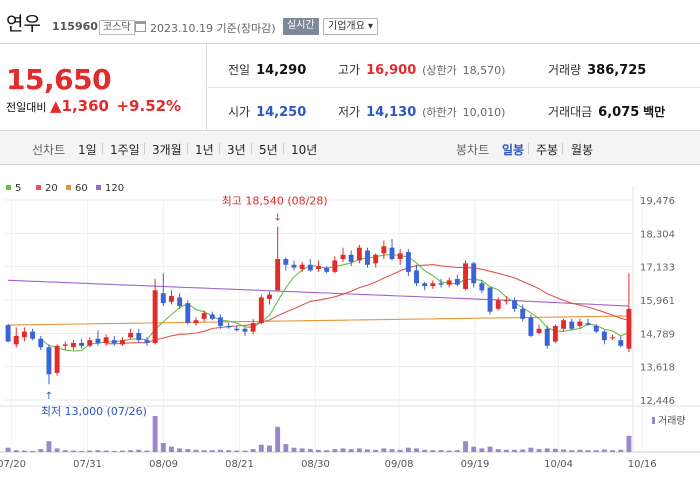 This screenshot has height=490, width=700. I want to click on x-tick-label: 08/30, so click(315, 464).